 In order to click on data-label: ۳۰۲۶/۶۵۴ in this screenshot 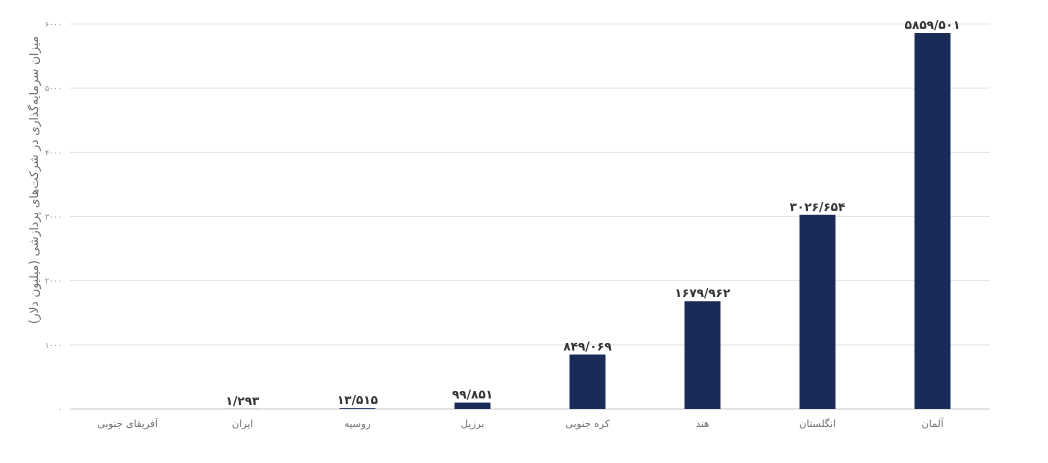, I will do `click(818, 207)`.